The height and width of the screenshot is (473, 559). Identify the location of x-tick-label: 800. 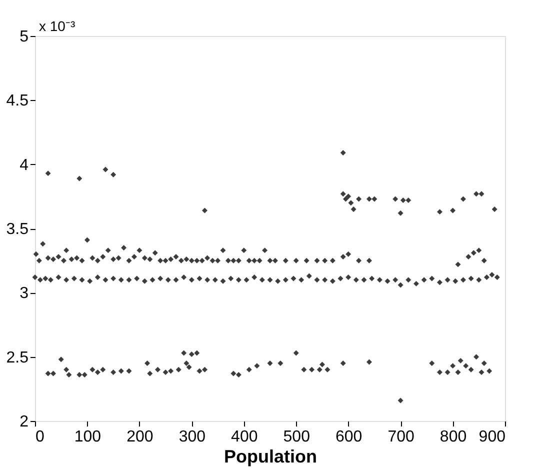
(453, 437).